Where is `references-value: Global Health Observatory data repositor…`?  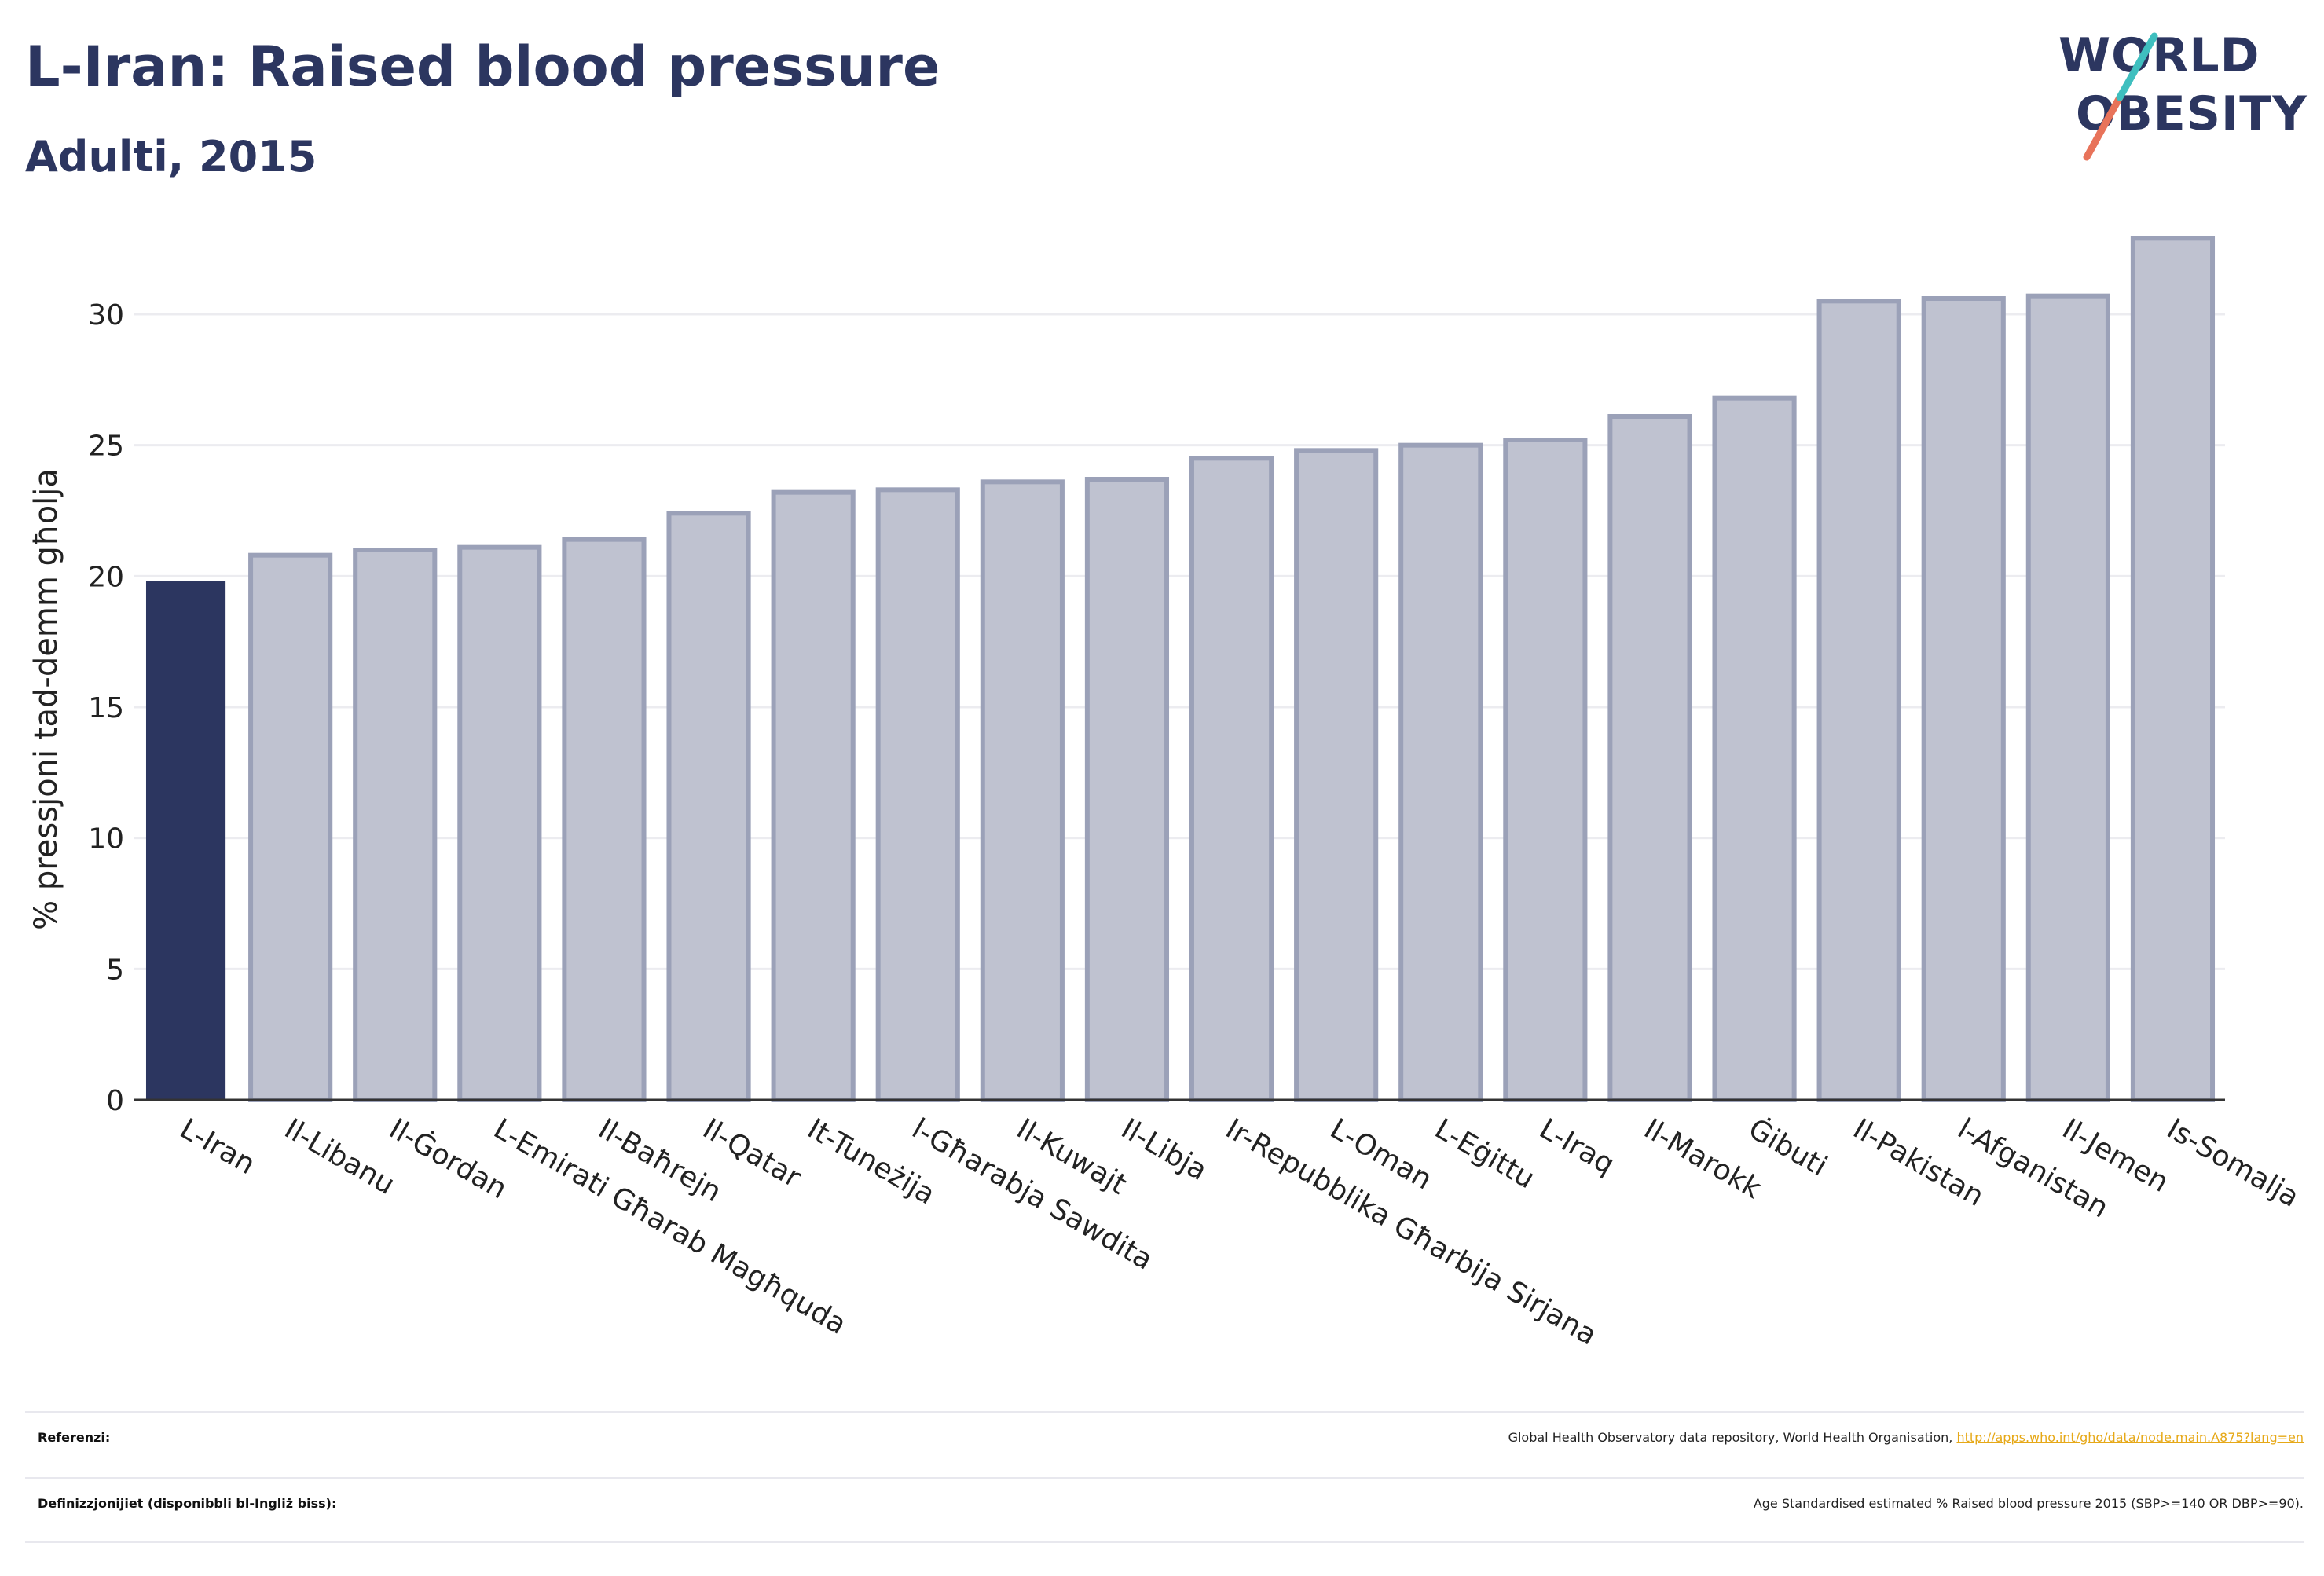 references-value: Global Health Observatory data repositor… is located at coordinates (1906, 1437).